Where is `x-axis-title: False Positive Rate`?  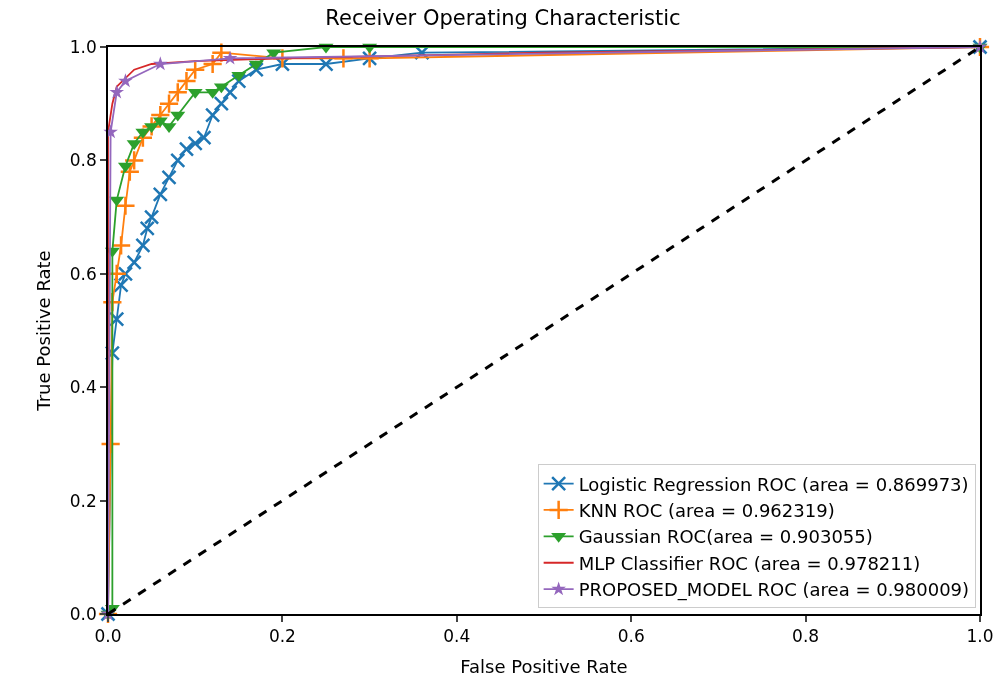
x-axis-title: False Positive Rate is located at coordinates (544, 666).